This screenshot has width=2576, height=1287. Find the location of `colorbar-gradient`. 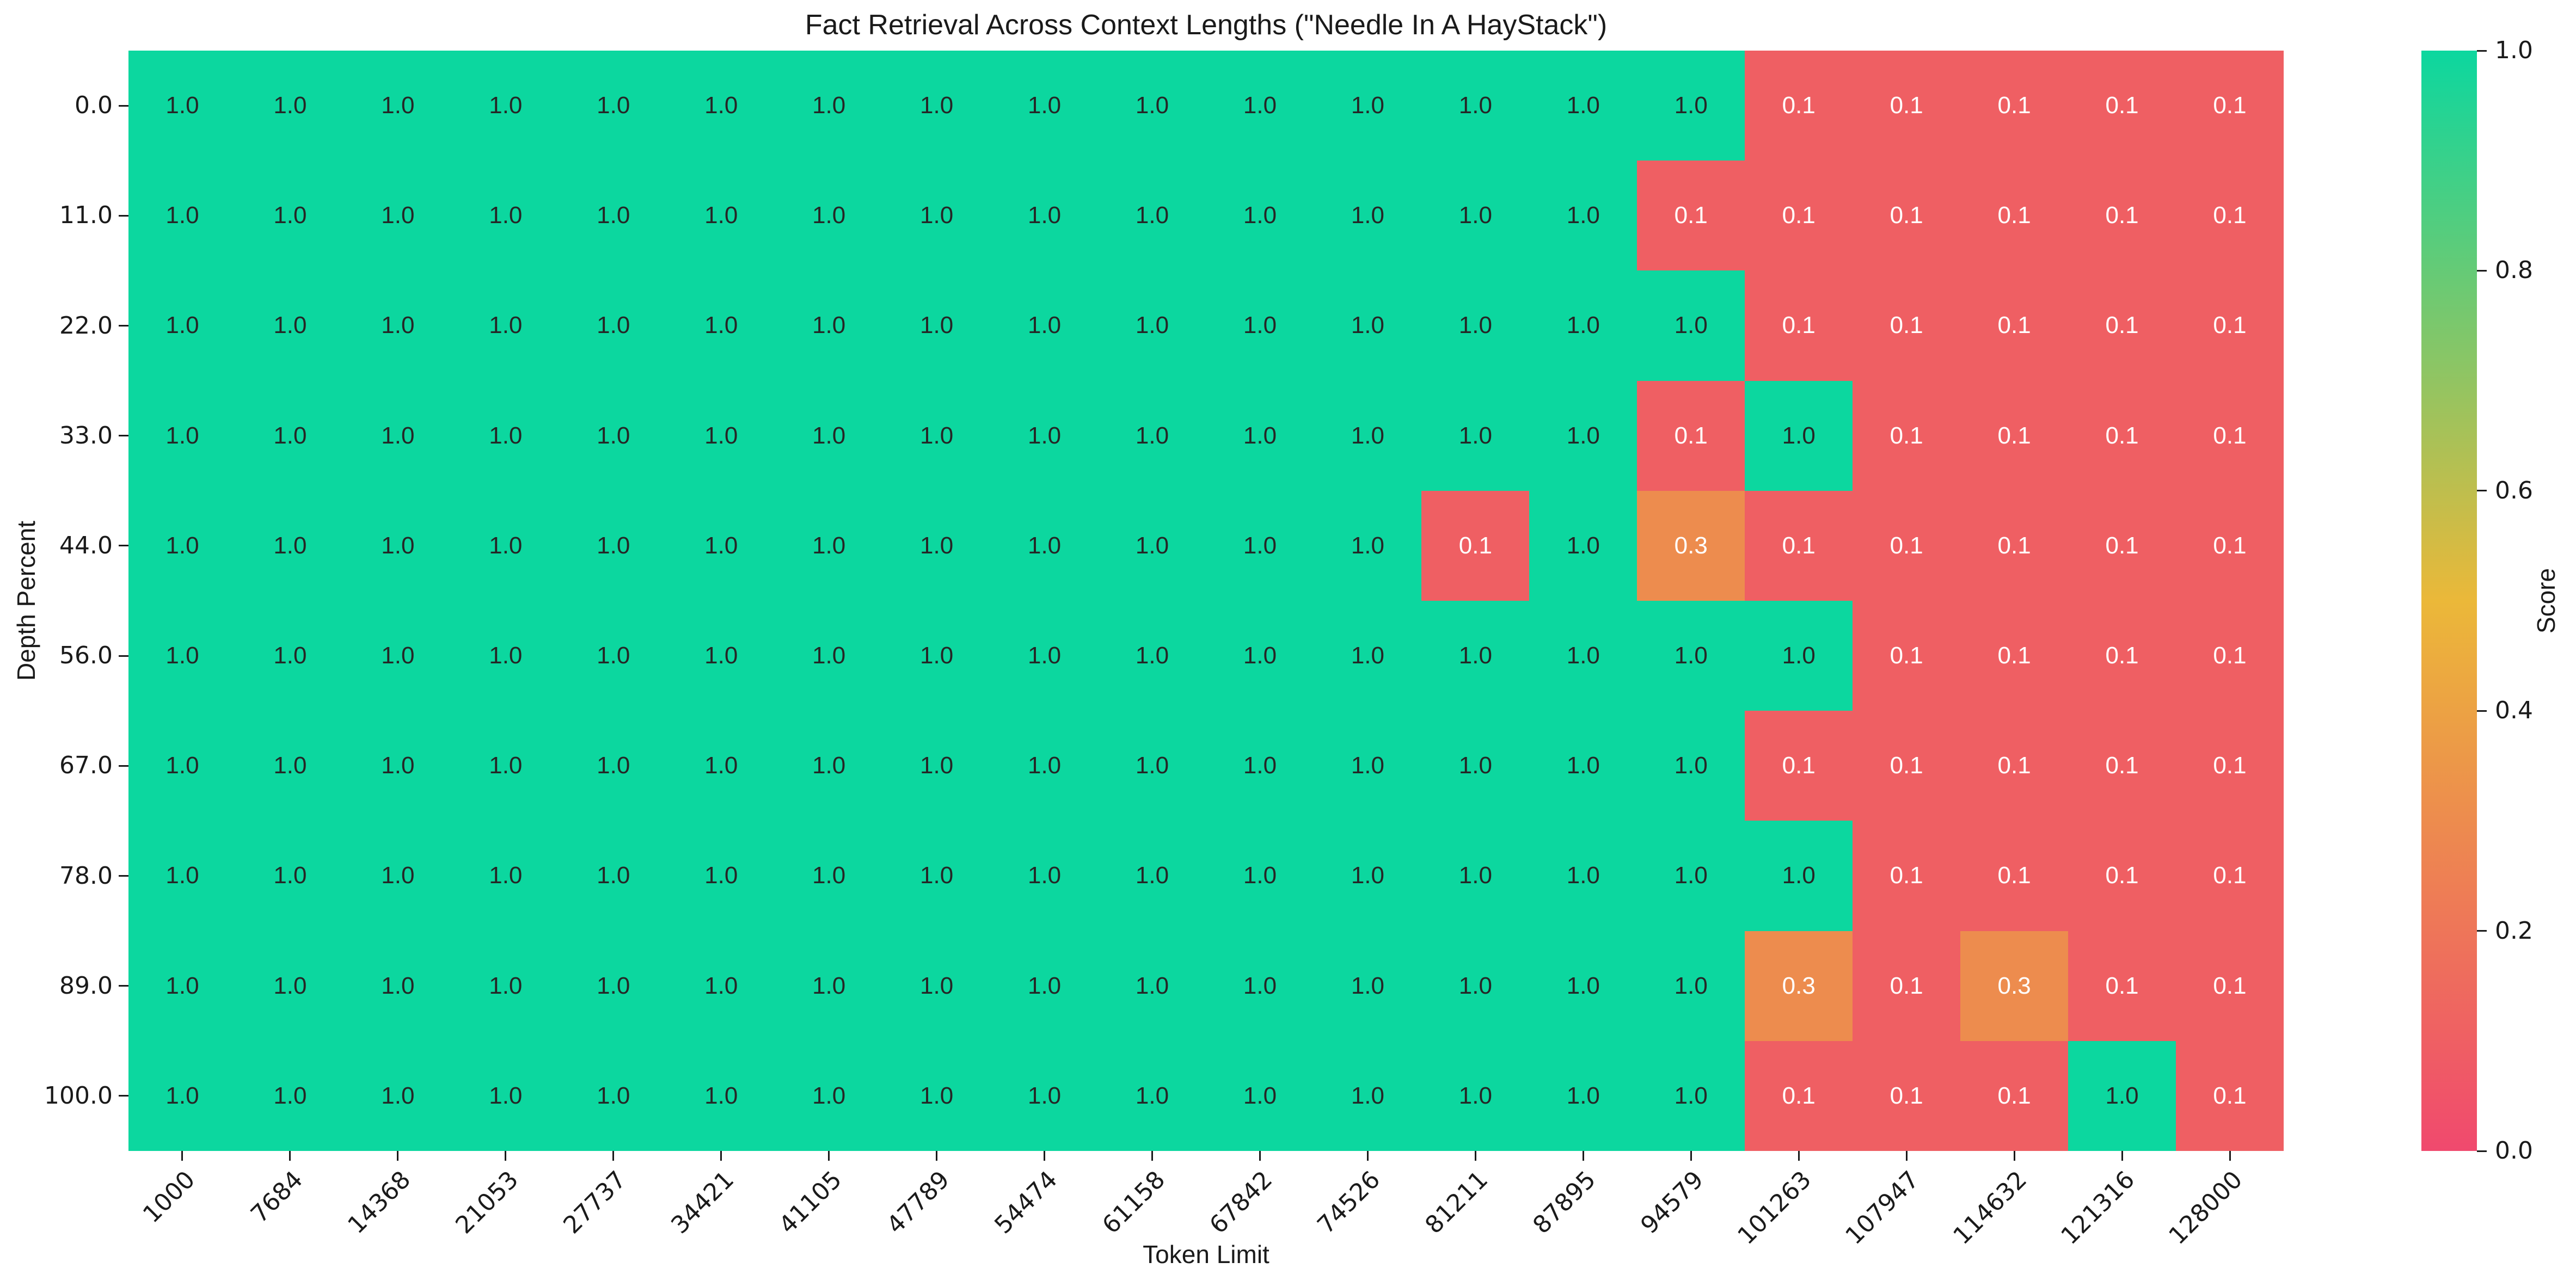

colorbar-gradient is located at coordinates (2449, 601).